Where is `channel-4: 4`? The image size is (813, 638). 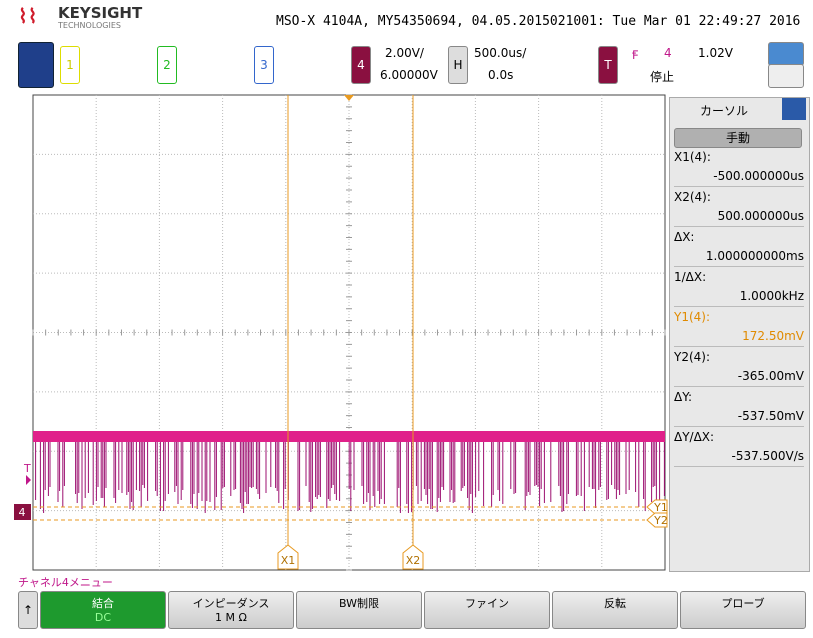 channel-4: 4 is located at coordinates (361, 65).